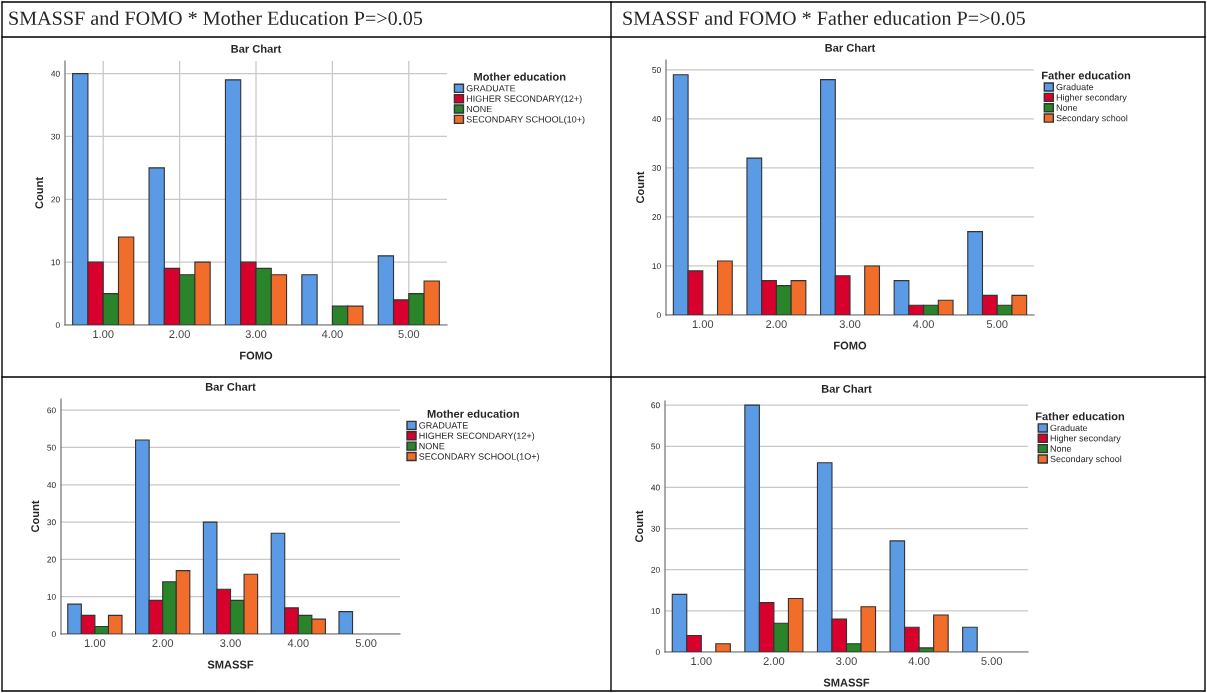 Image resolution: width=1207 pixels, height=693 pixels. What do you see at coordinates (824, 18) in the screenshot?
I see `text: SMASSF and FOMO * Father education P=>0.05` at bounding box center [824, 18].